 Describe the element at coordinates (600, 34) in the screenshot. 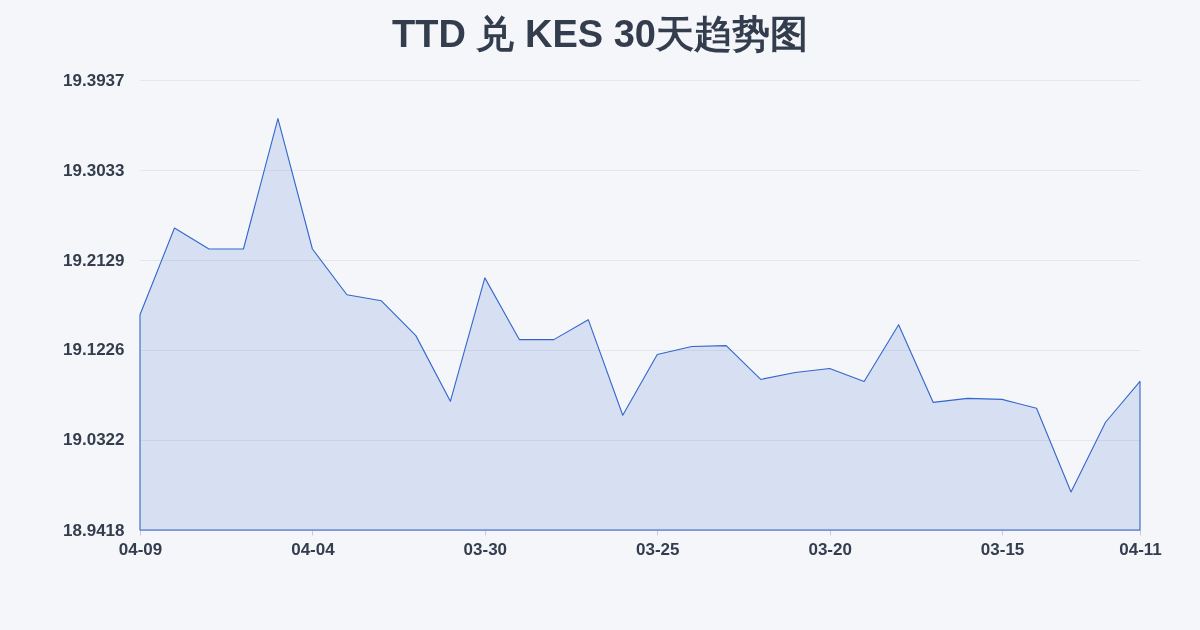

I see `chart-title: TTD 兑 KES 30天趋势图` at that location.